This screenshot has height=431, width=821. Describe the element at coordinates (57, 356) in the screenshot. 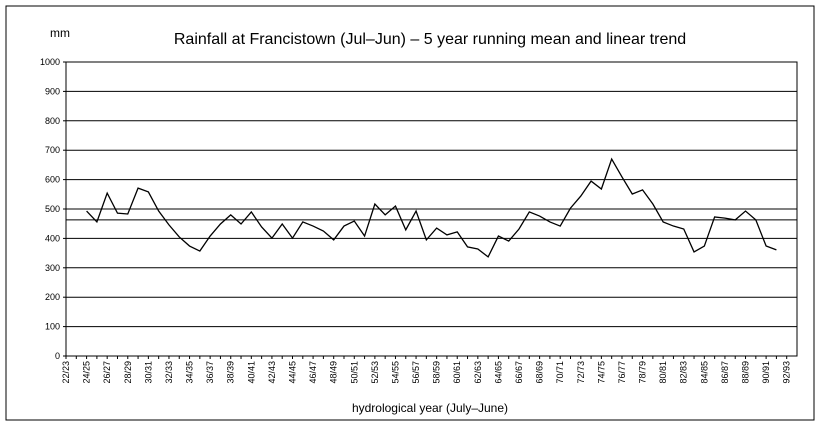

I see `y-tick-label: 0` at that location.